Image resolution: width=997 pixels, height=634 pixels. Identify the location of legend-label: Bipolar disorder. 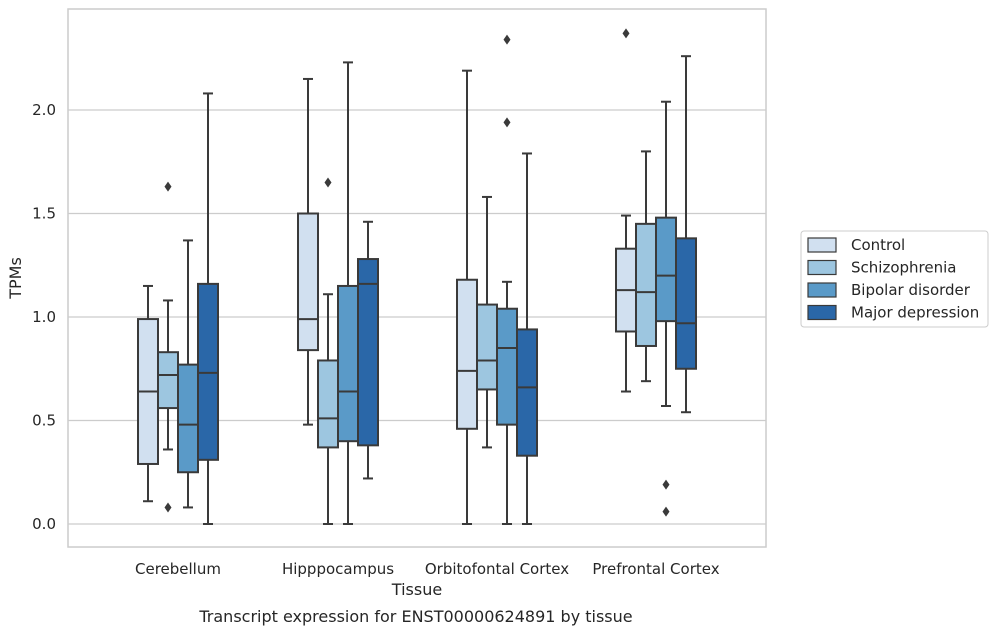
(911, 290).